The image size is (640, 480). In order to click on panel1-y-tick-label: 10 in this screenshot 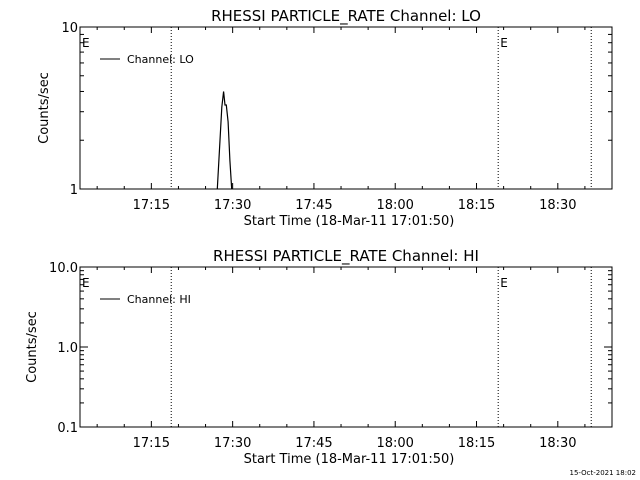, I will do `click(69, 28)`.